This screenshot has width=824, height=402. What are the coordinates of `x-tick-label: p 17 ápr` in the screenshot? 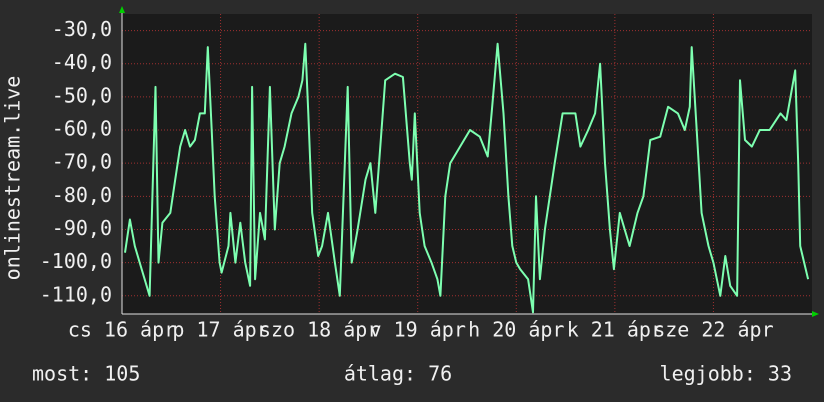 It's located at (220, 330).